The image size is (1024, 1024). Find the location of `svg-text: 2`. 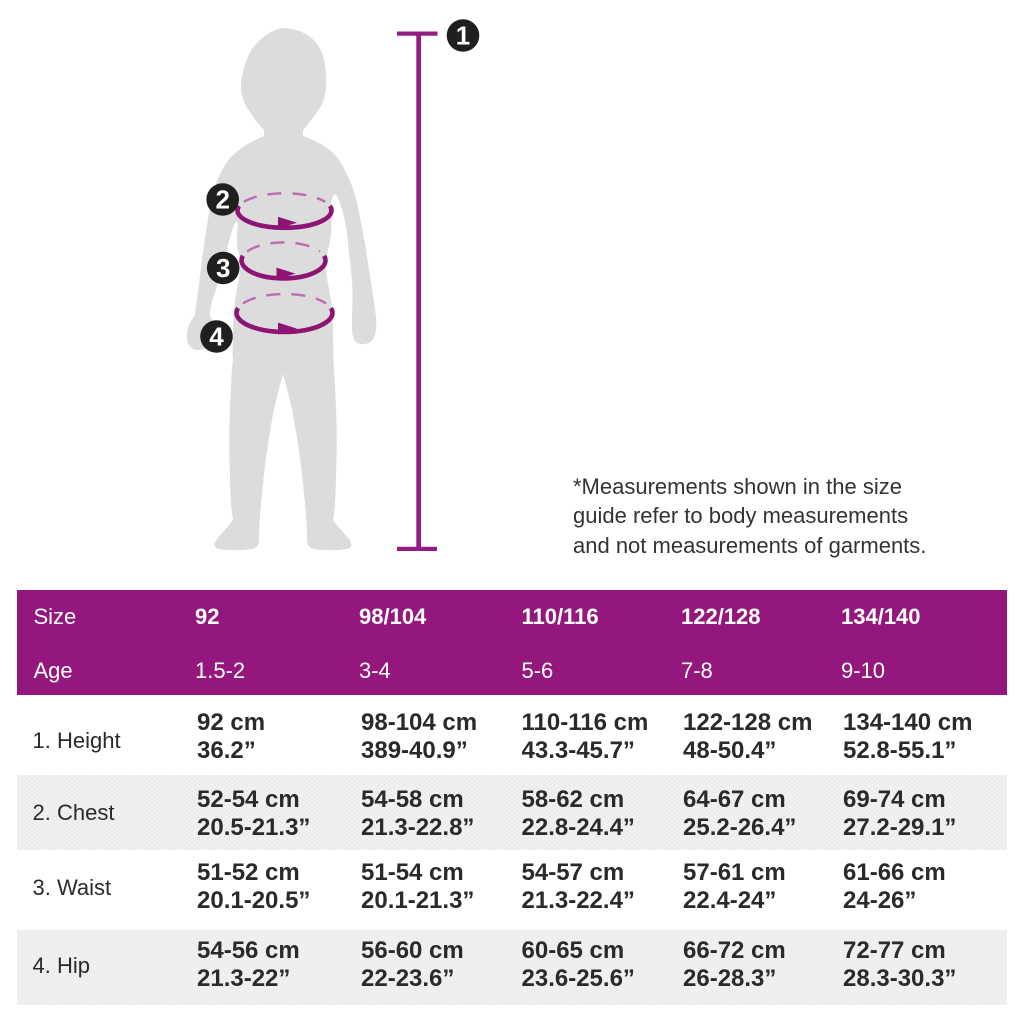

svg-text: 2 is located at coordinates (222, 200).